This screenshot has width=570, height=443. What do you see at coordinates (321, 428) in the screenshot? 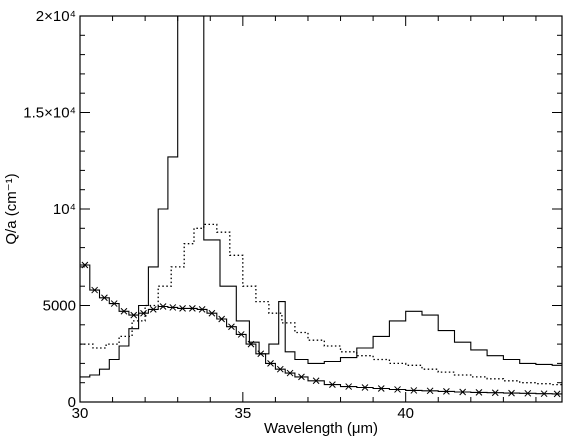
I see `x-axis-title: Wavelength (μm)` at bounding box center [321, 428].